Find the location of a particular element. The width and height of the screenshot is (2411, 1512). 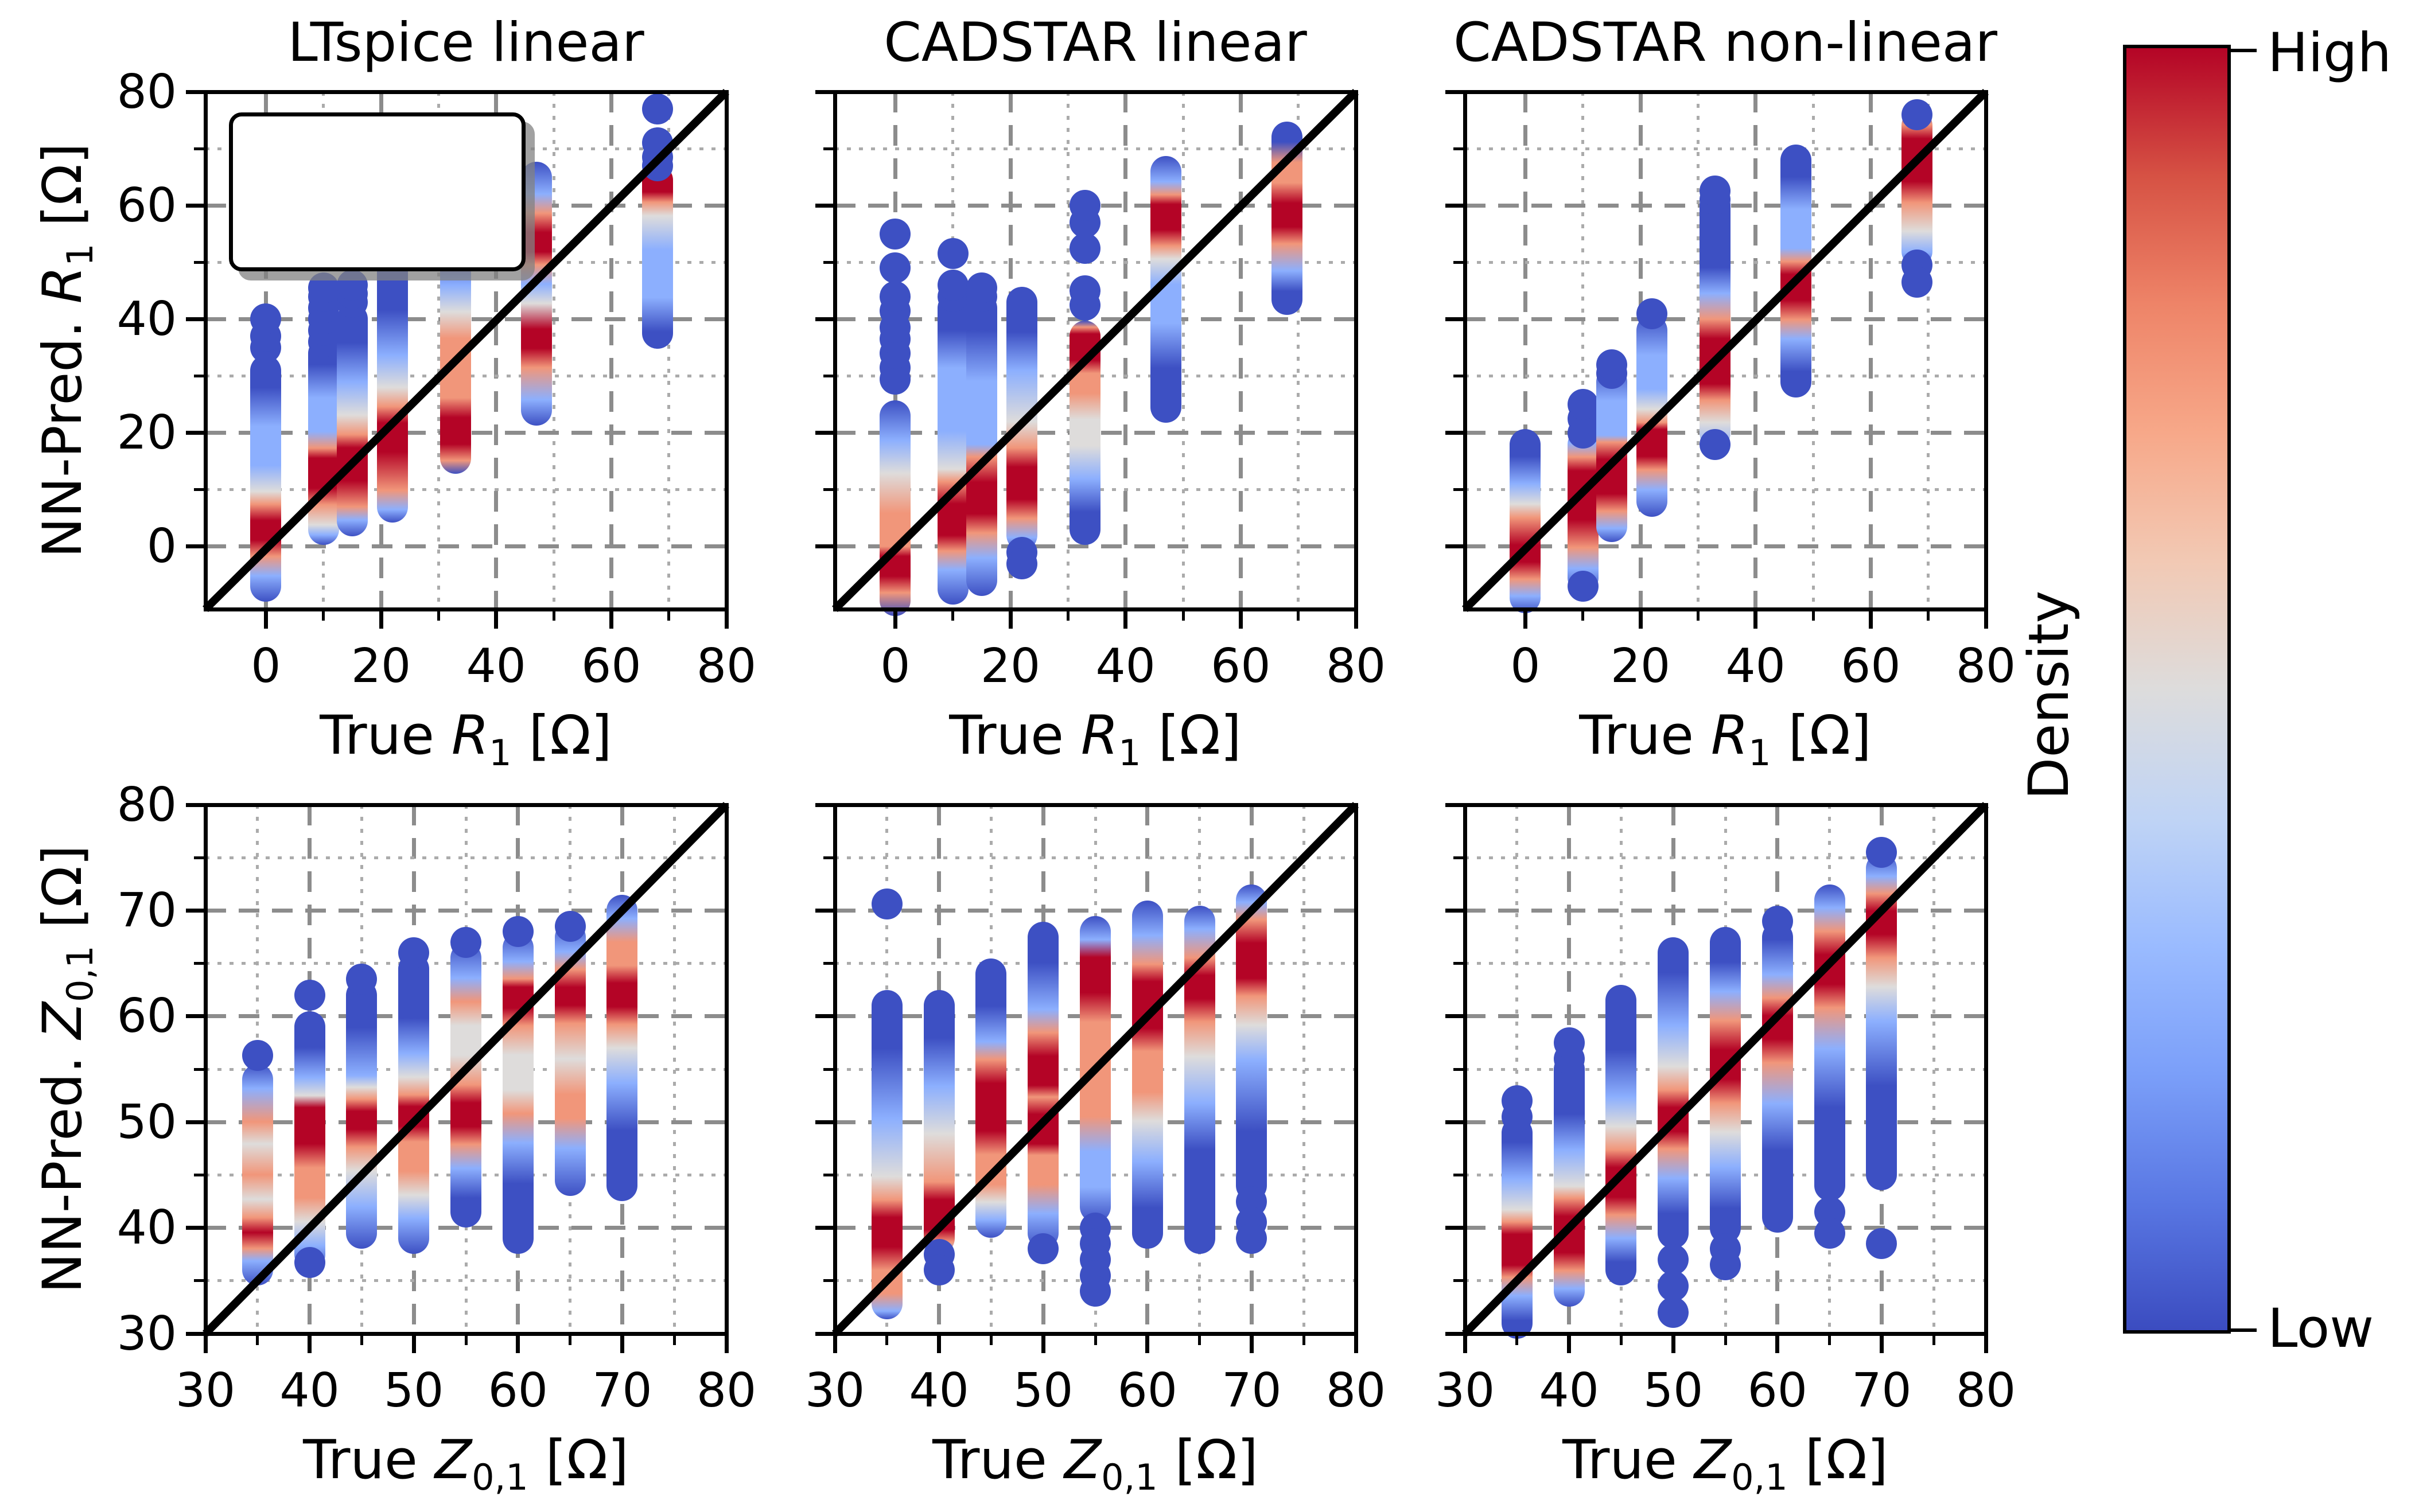

x-axis-label-cadstar-nonlinear-z01: True Z0,1 [Ω] is located at coordinates (1725, 1464).